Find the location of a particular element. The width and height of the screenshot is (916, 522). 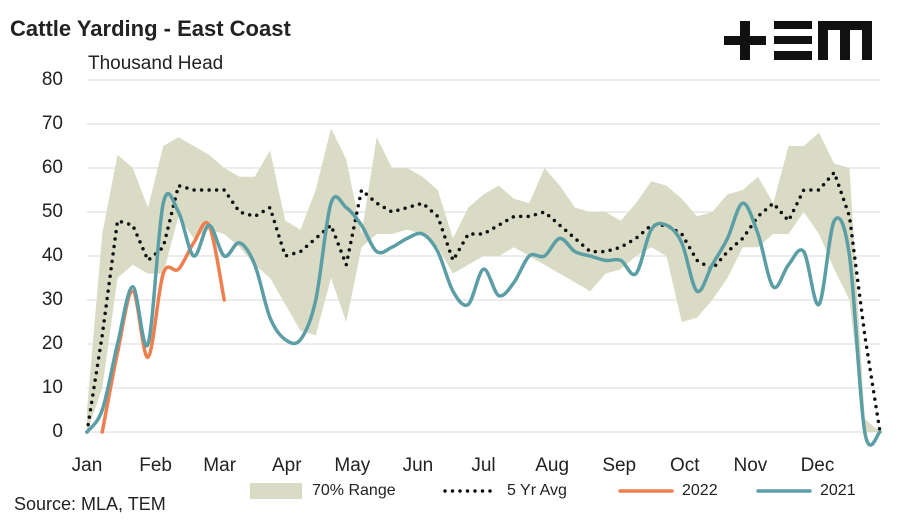

y-tick-label: 70 is located at coordinates (52, 123).